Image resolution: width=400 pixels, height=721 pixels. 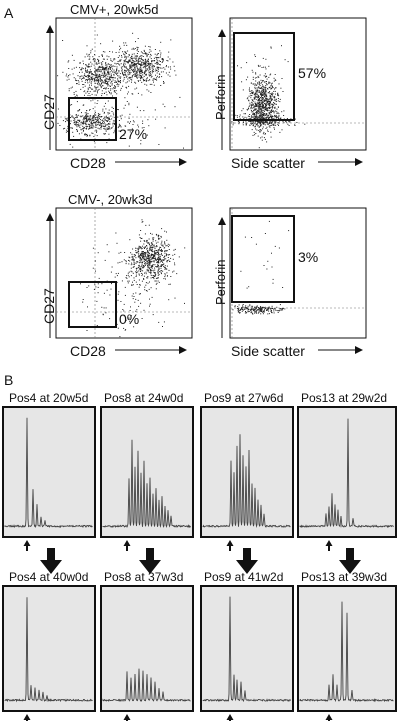 I want to click on spectrum-trace, so click(x=146, y=484).